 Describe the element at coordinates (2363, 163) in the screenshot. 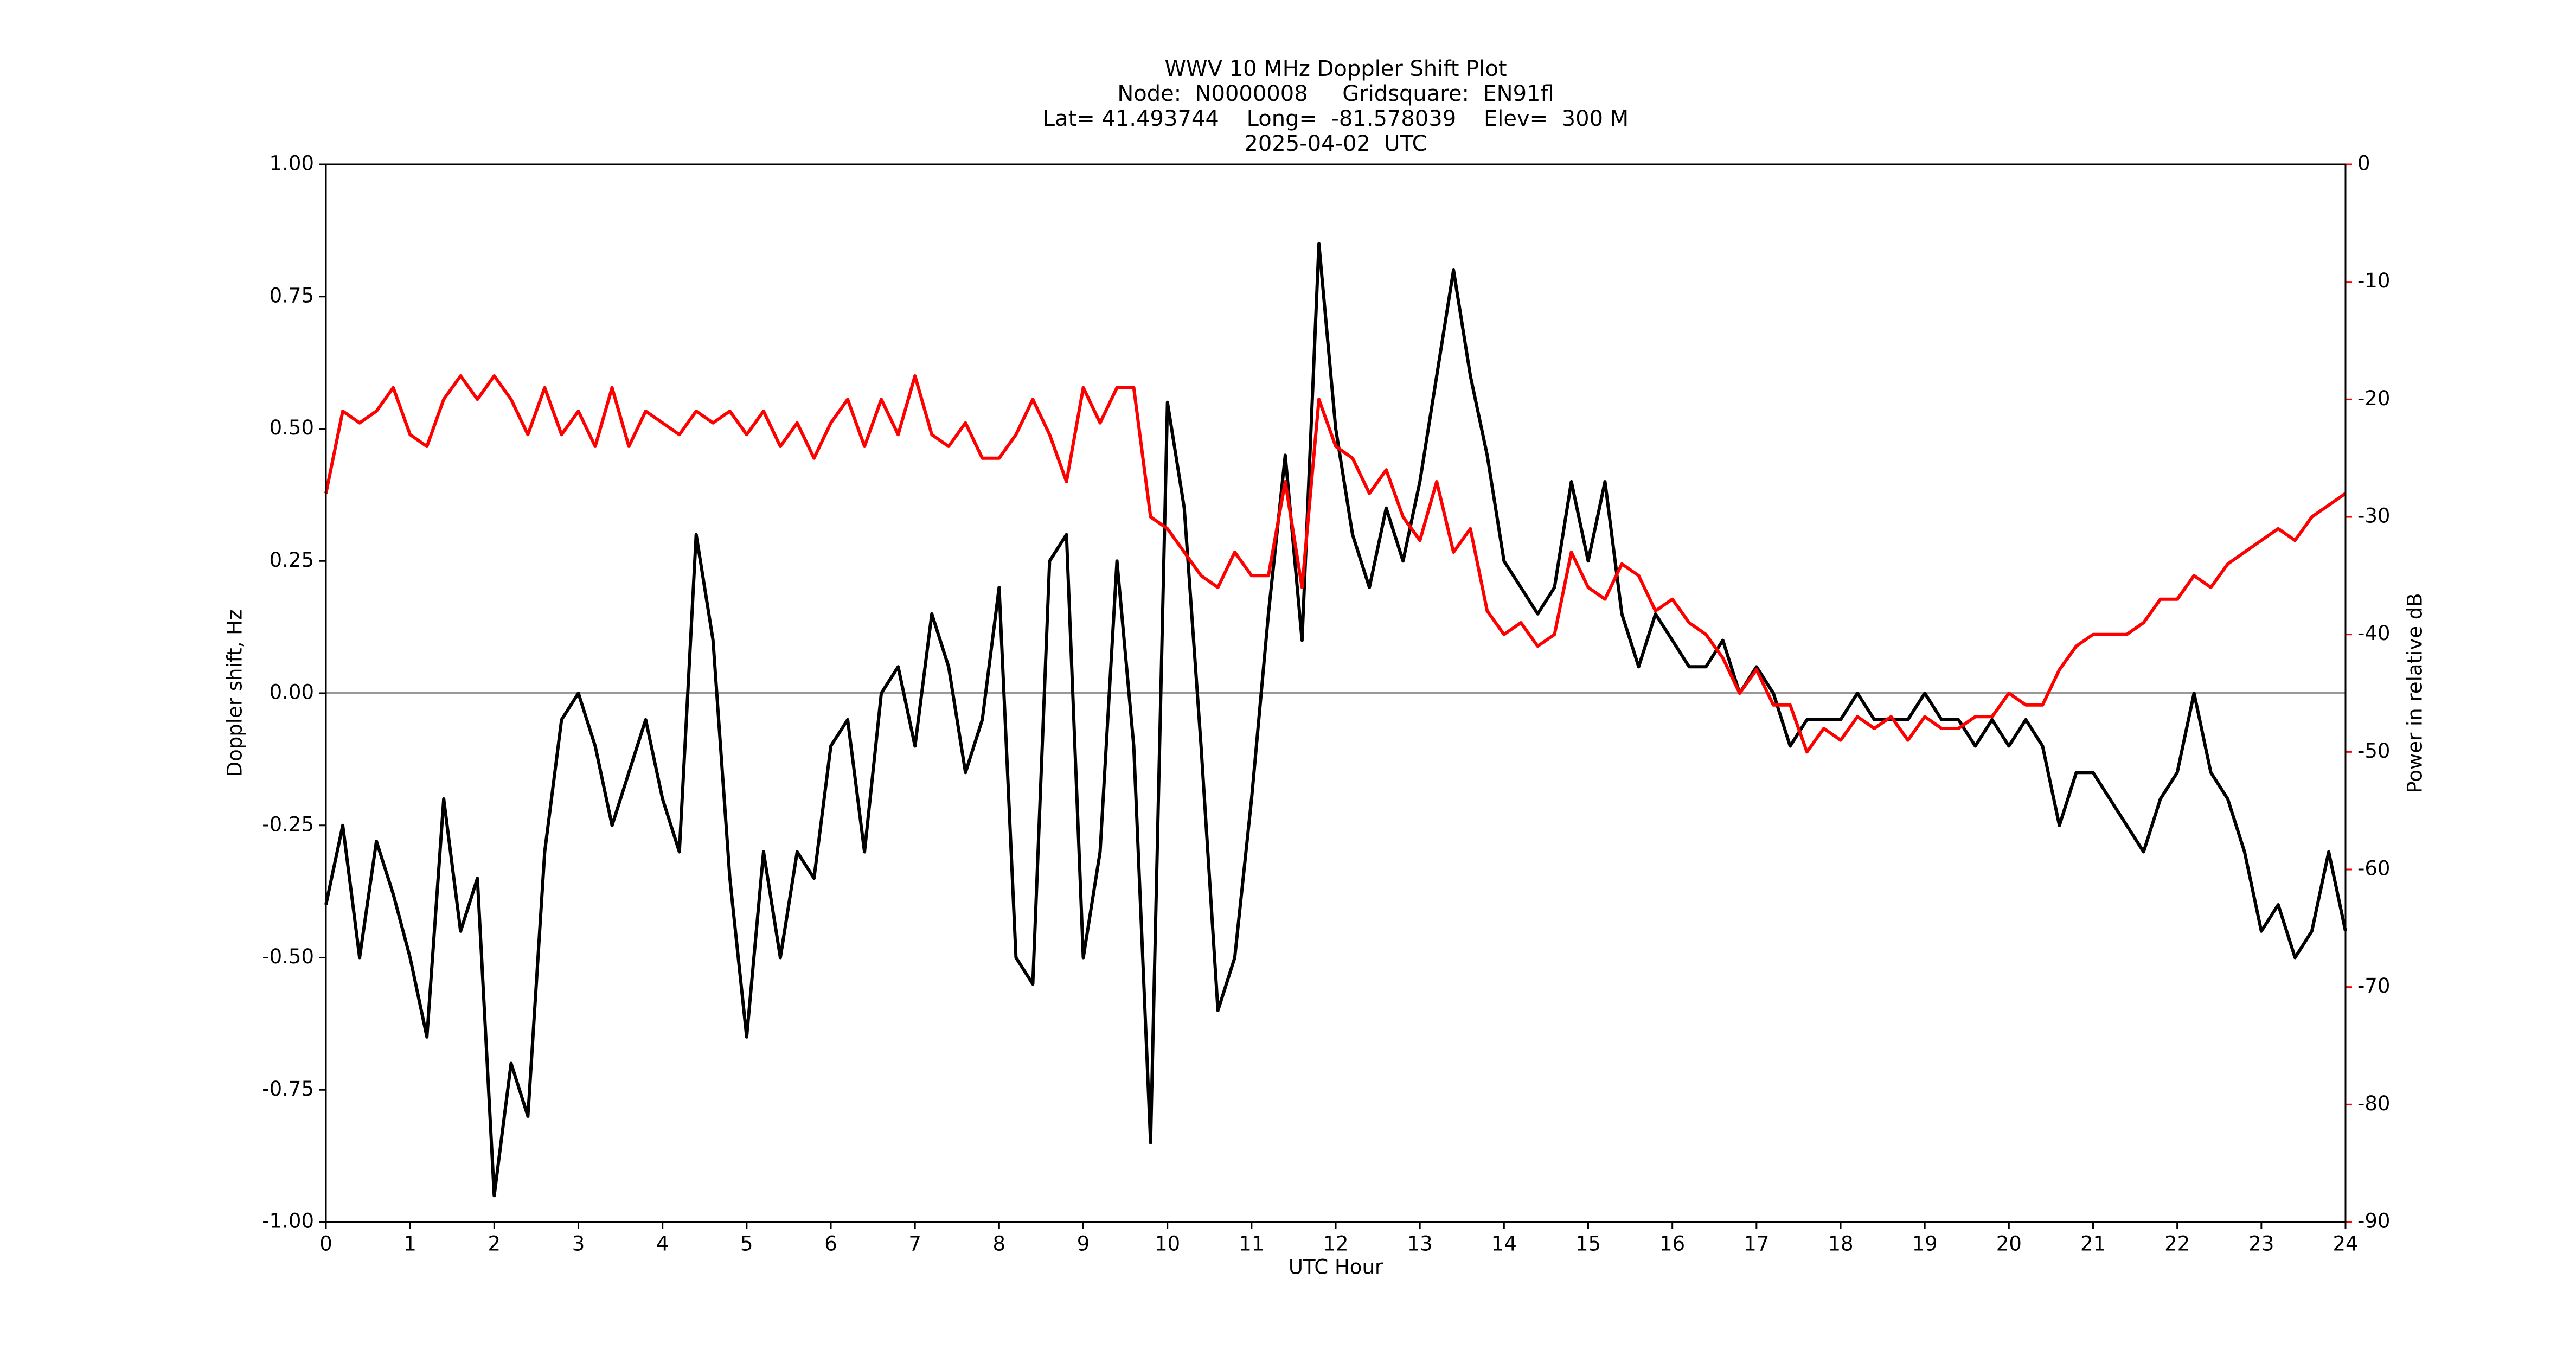

I see `y2-tick-label: 0` at that location.